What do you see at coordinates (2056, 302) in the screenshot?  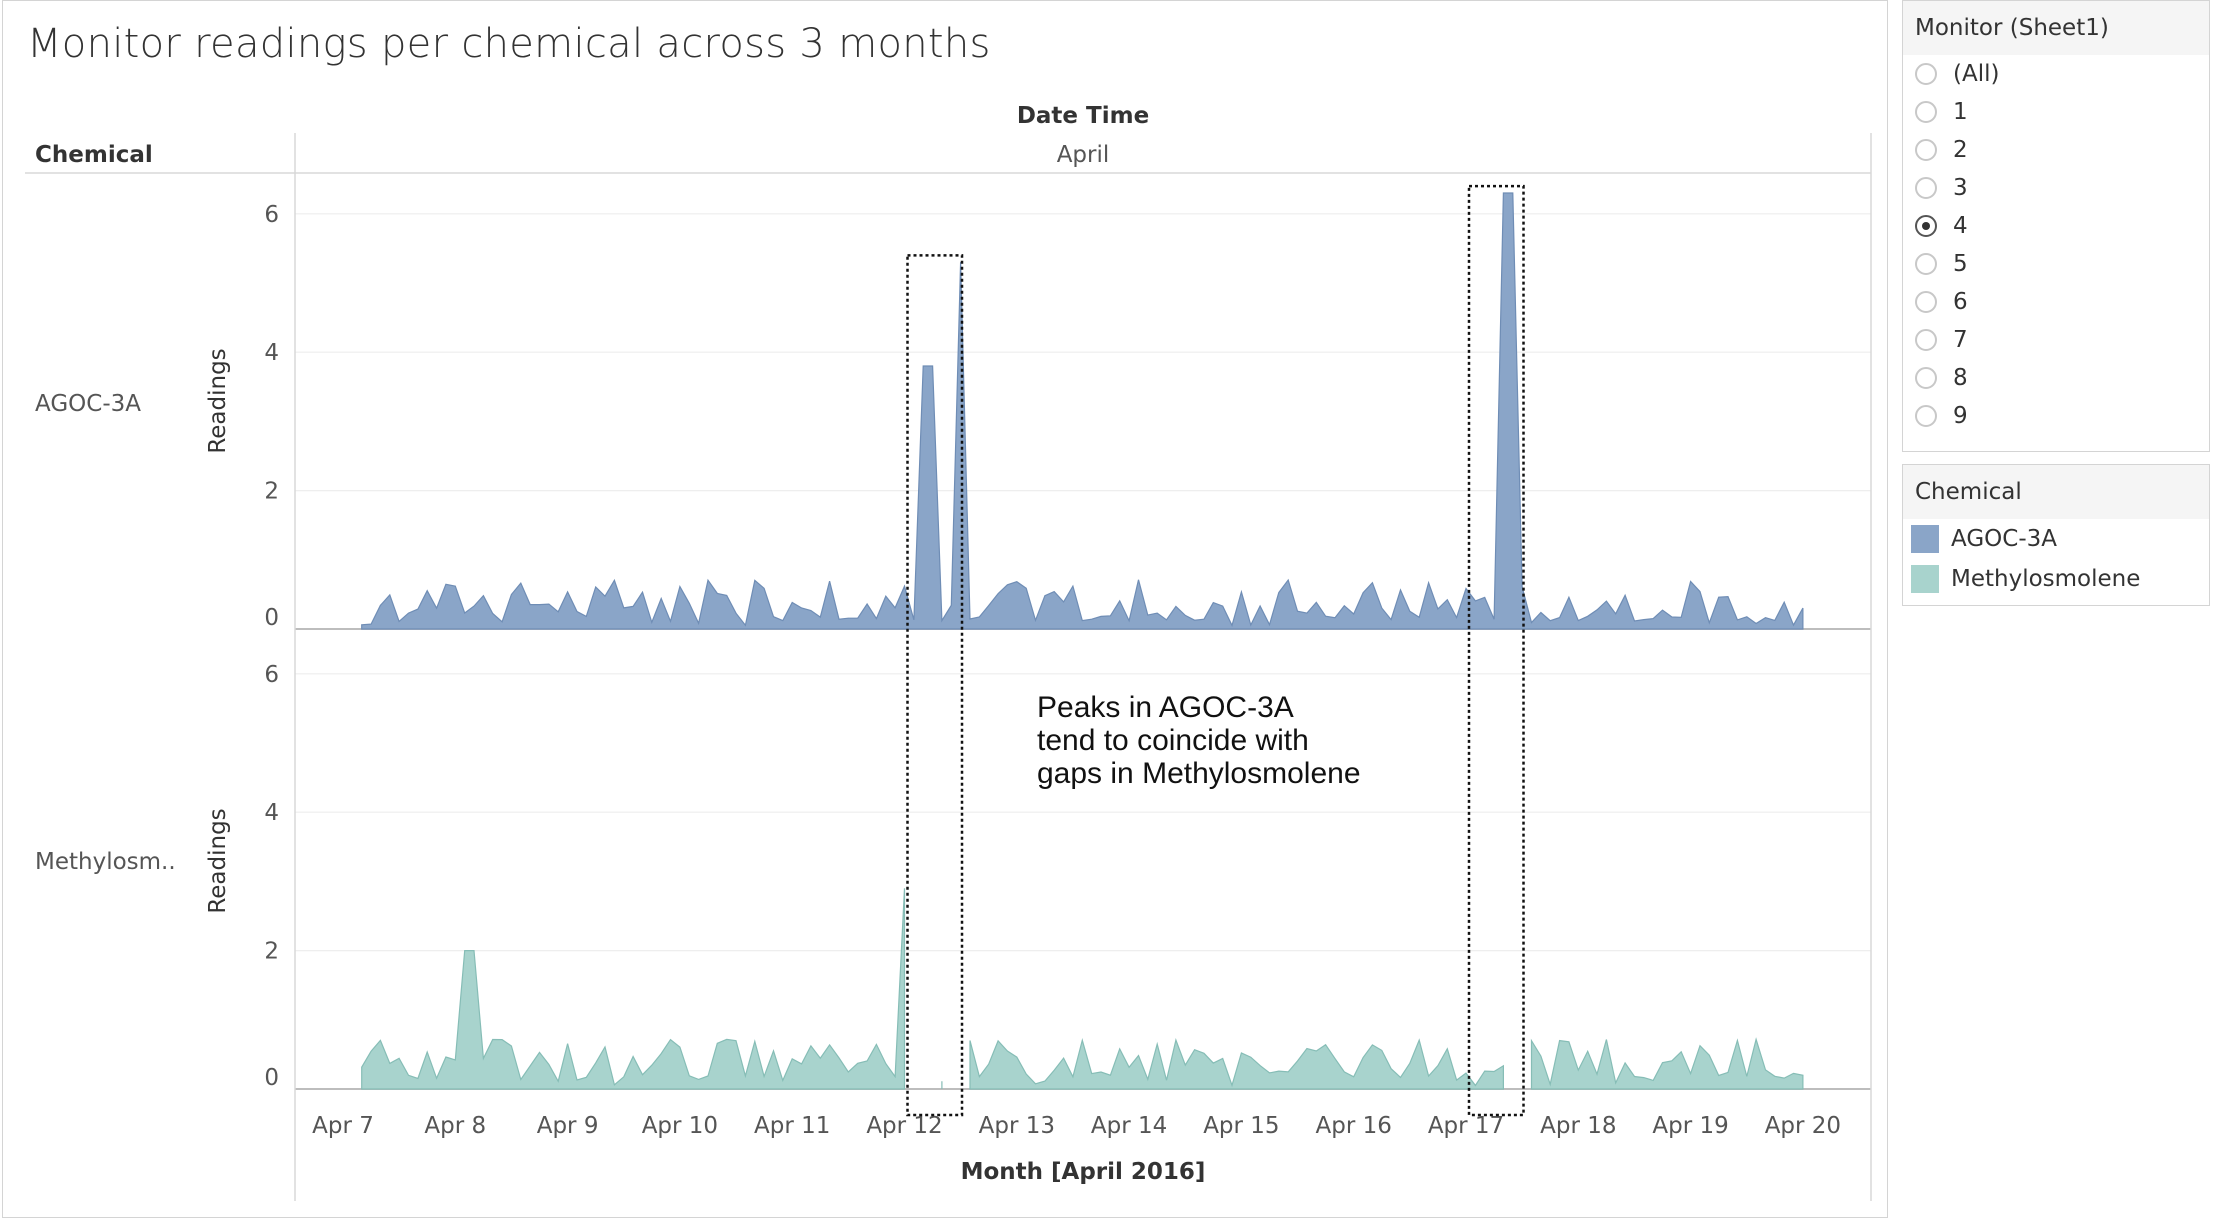 I see `filter-option: 6` at bounding box center [2056, 302].